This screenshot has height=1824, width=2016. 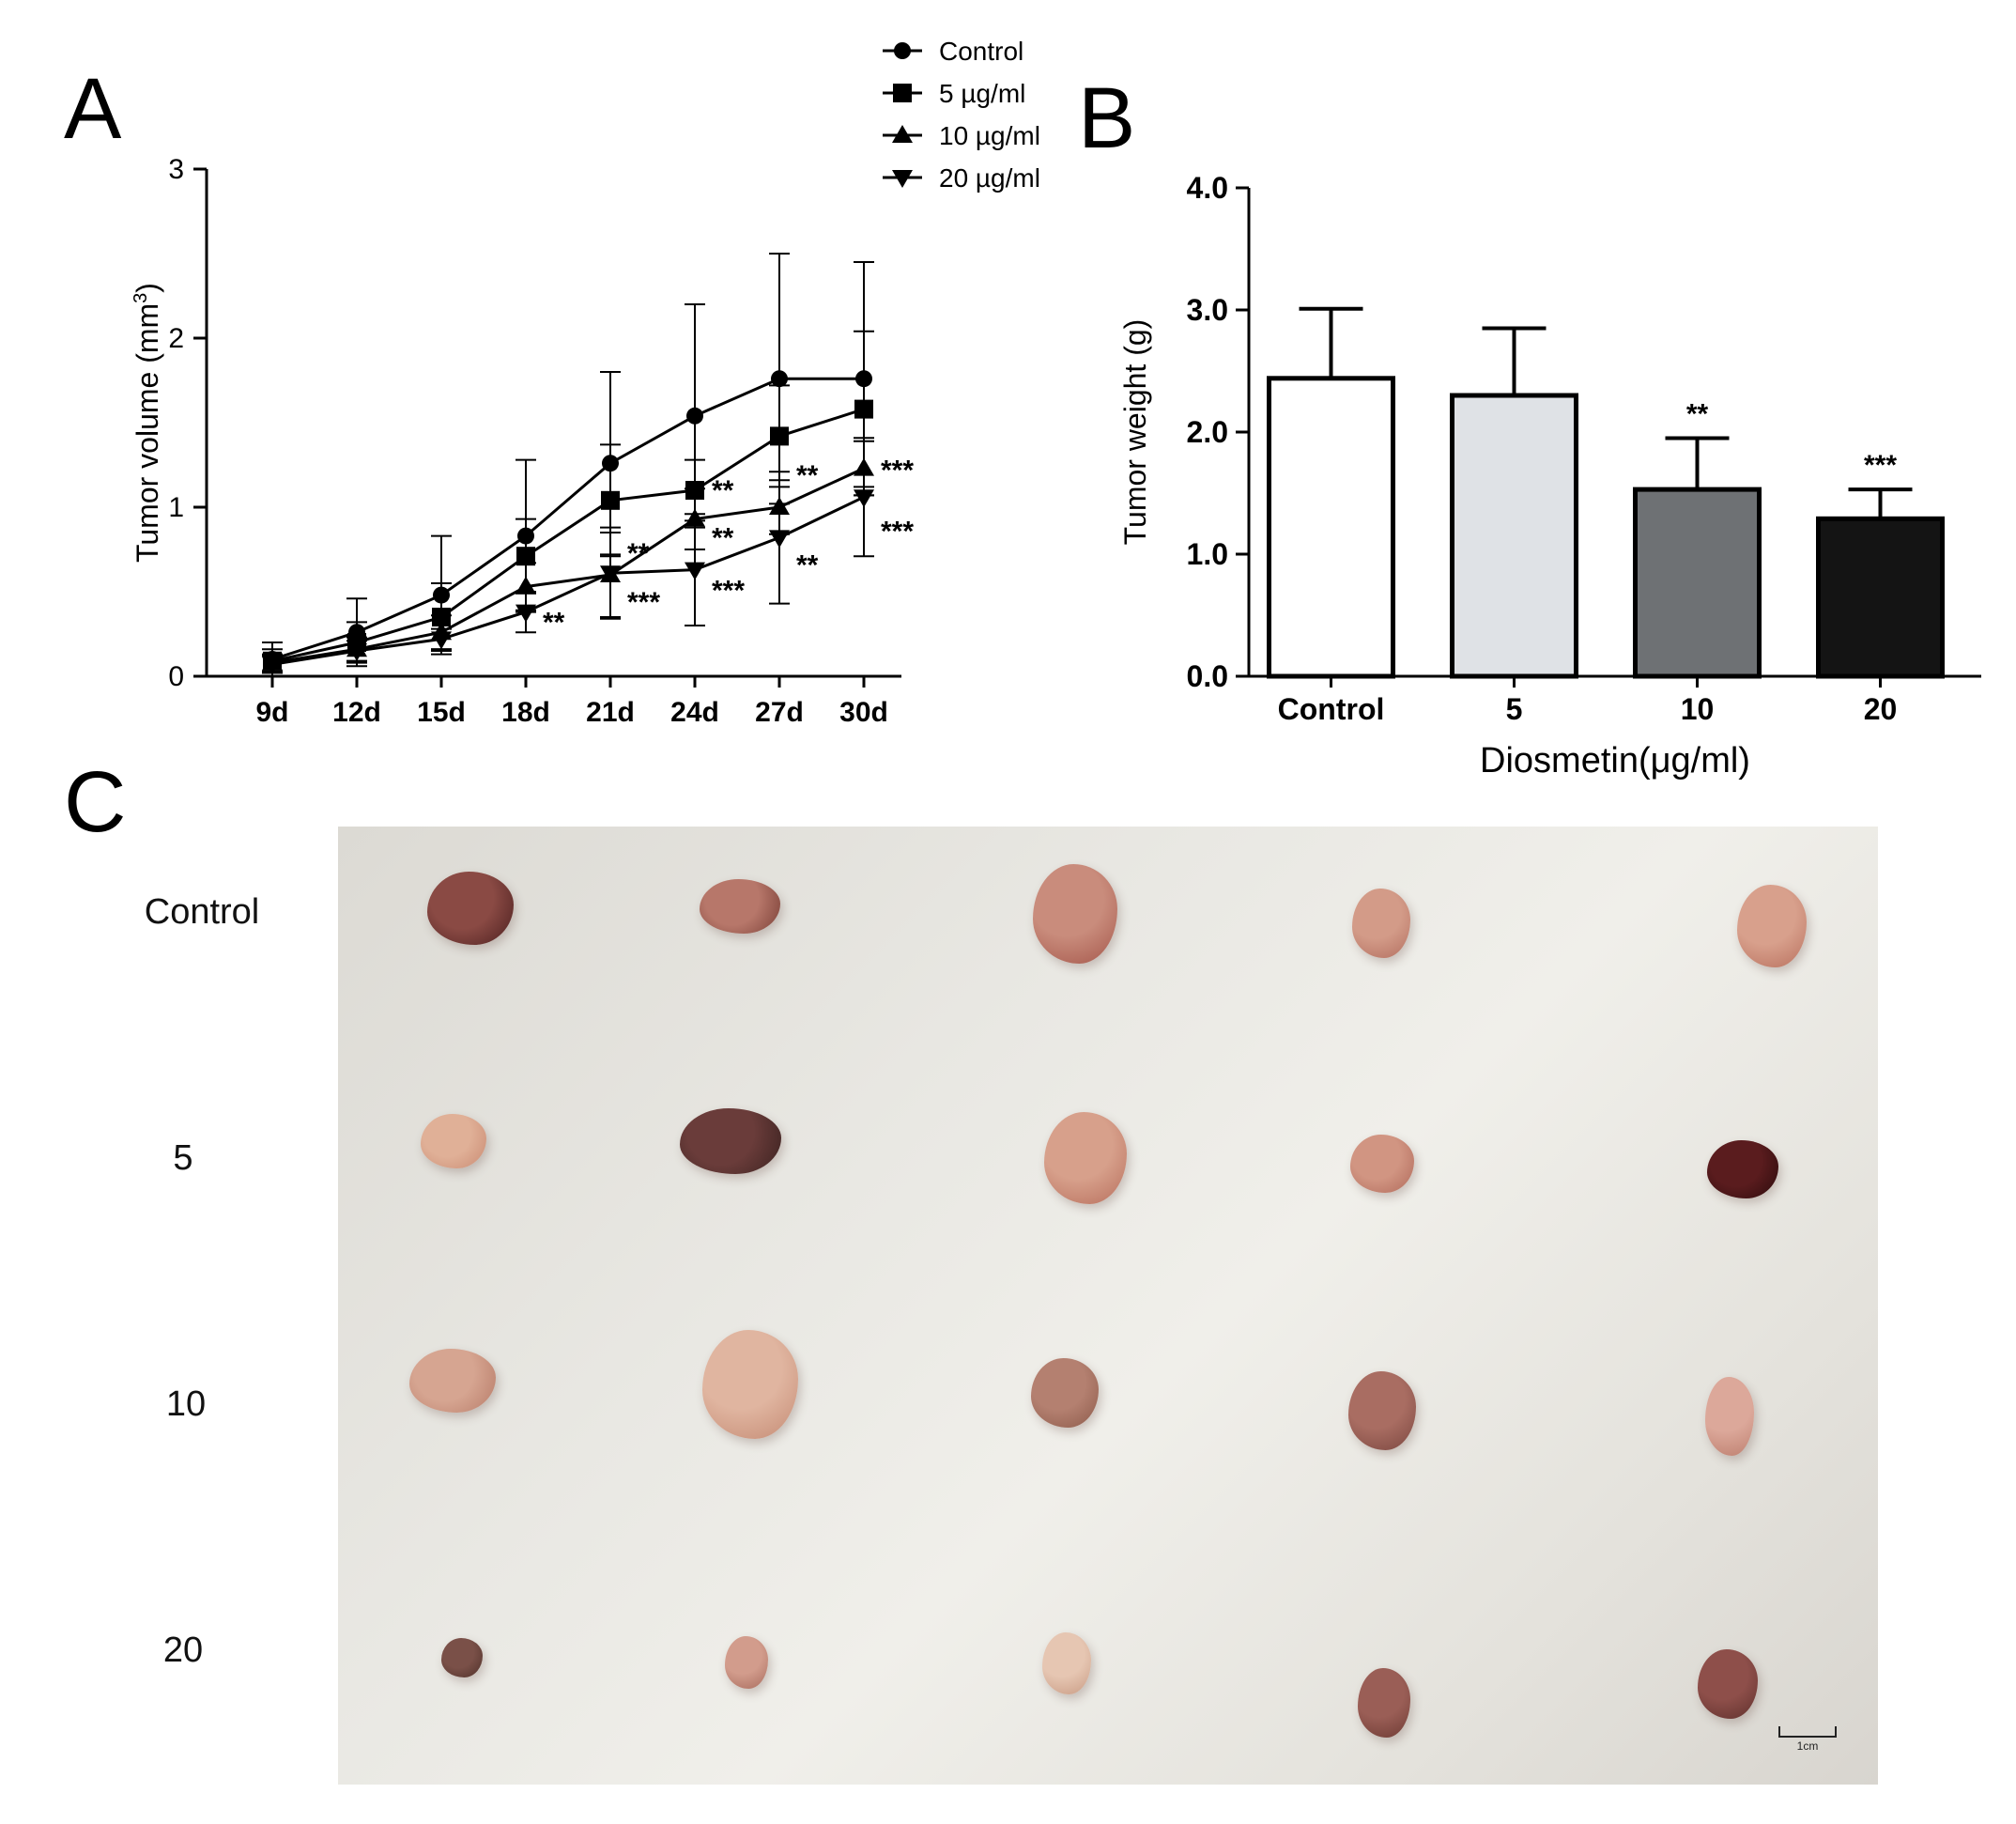 I want to click on panel-label-c: C, so click(x=95, y=802).